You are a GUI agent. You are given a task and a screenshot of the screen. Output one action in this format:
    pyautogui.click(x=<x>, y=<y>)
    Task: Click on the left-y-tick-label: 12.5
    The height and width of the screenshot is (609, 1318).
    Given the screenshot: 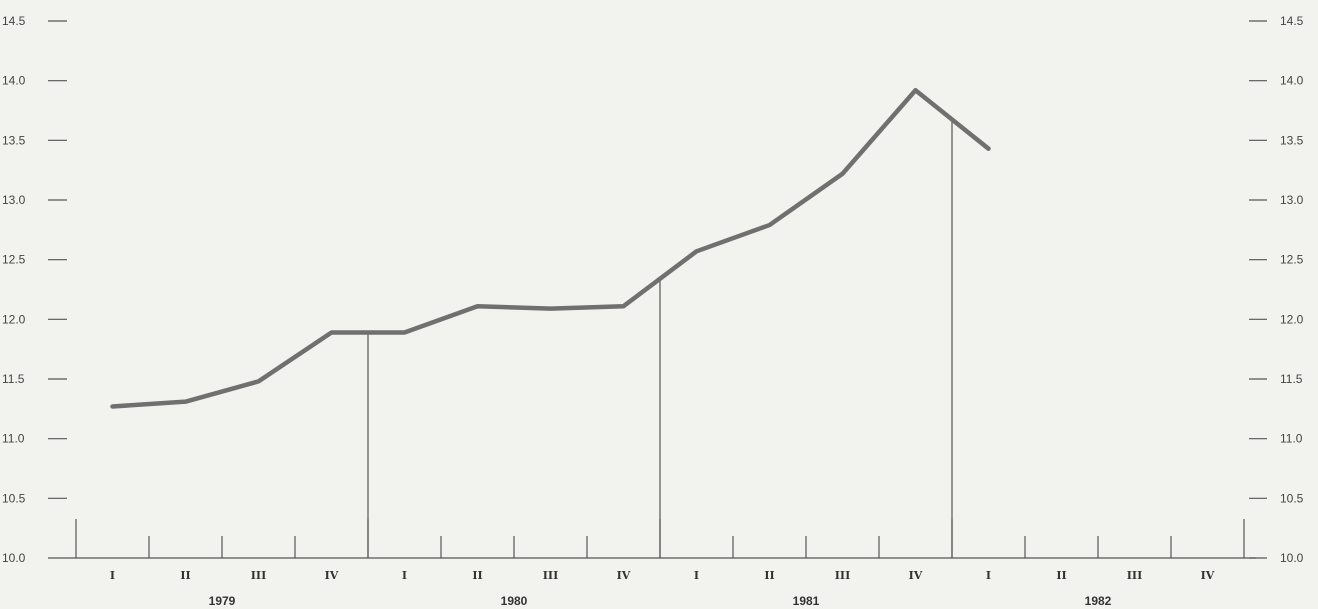 What is the action you would take?
    pyautogui.click(x=14, y=260)
    